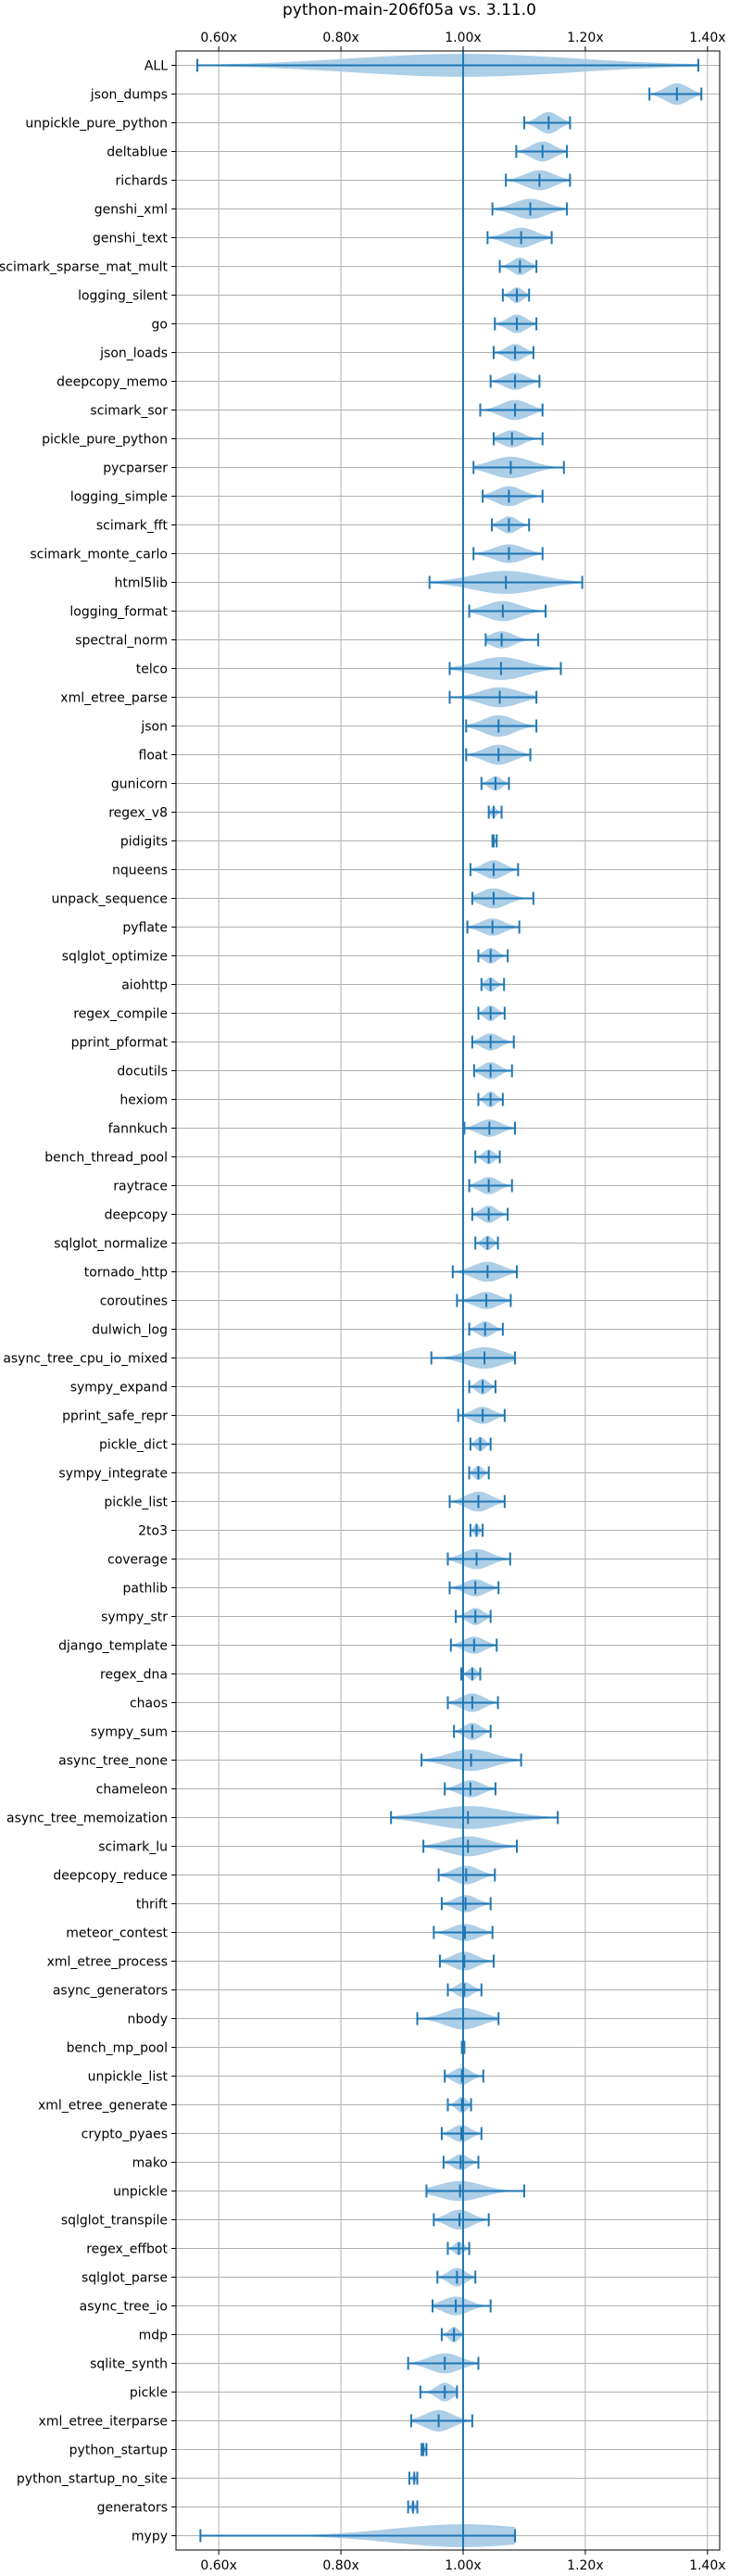 The height and width of the screenshot is (2576, 741). Describe the element at coordinates (140, 871) in the screenshot. I see `category-label: nqueens` at that location.